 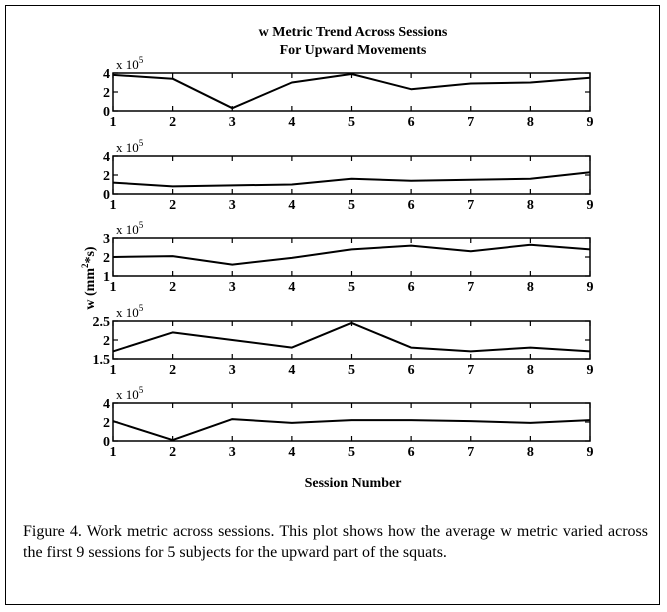 I want to click on panel-3-series-line, so click(x=351, y=254).